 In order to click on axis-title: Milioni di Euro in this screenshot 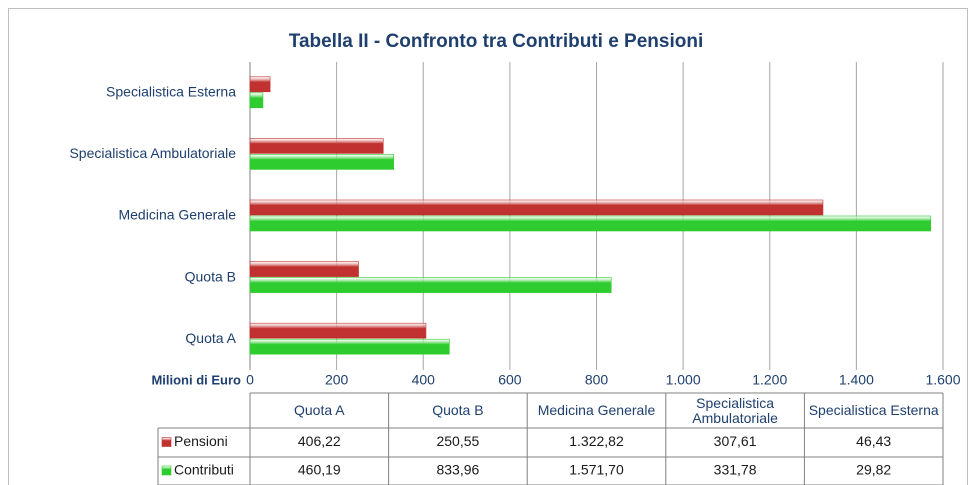, I will do `click(196, 379)`.